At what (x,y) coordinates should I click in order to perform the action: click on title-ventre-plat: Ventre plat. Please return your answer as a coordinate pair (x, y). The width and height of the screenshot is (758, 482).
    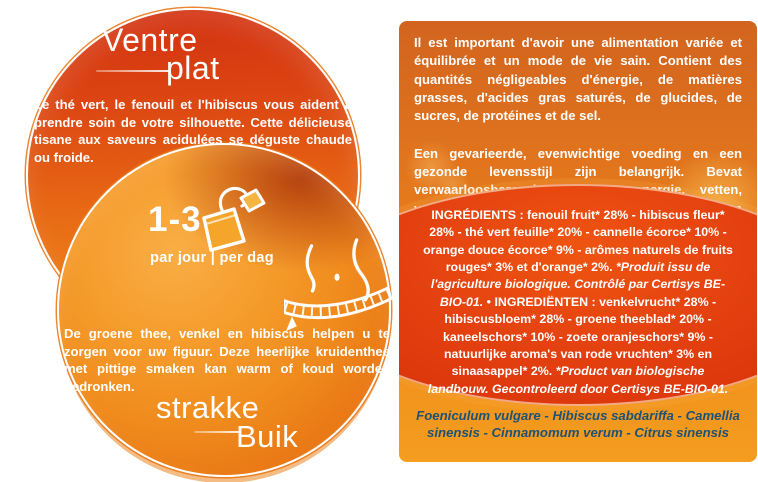
    Looking at the image, I should click on (184, 62).